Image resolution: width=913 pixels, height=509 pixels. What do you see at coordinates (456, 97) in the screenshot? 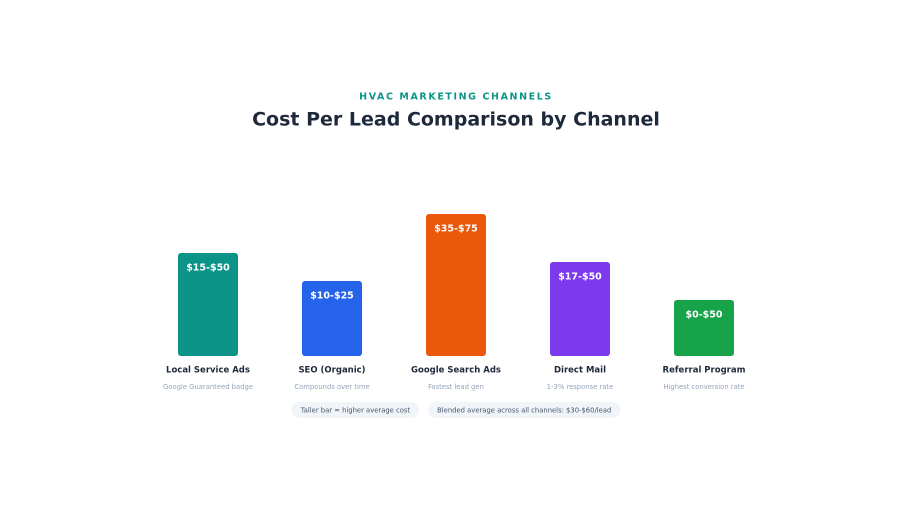
I see `chart-subtitle: HVAC MARKETING CHANNELS` at bounding box center [456, 97].